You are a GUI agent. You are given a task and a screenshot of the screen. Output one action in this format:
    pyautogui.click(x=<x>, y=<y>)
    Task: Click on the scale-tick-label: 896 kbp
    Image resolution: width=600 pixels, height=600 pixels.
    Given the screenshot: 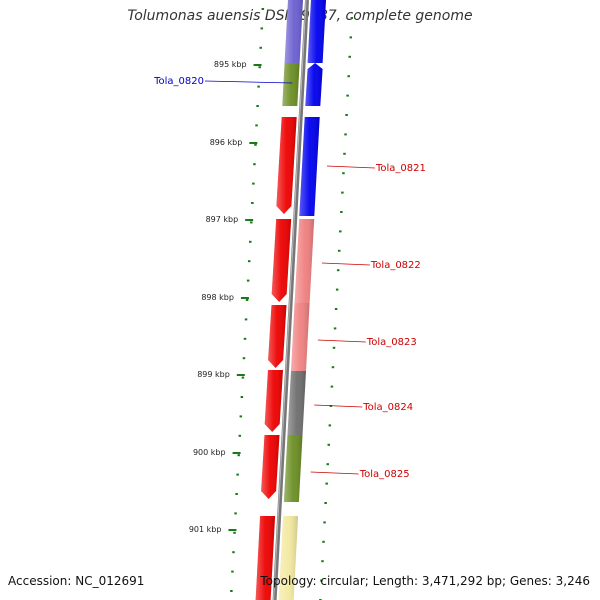 What is the action you would take?
    pyautogui.click(x=226, y=142)
    